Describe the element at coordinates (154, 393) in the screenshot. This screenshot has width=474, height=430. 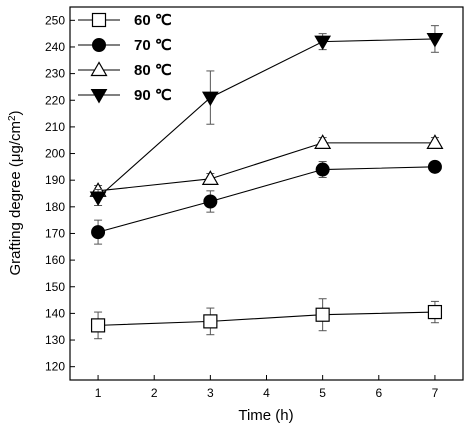
I see `x-tick-label: 2` at that location.